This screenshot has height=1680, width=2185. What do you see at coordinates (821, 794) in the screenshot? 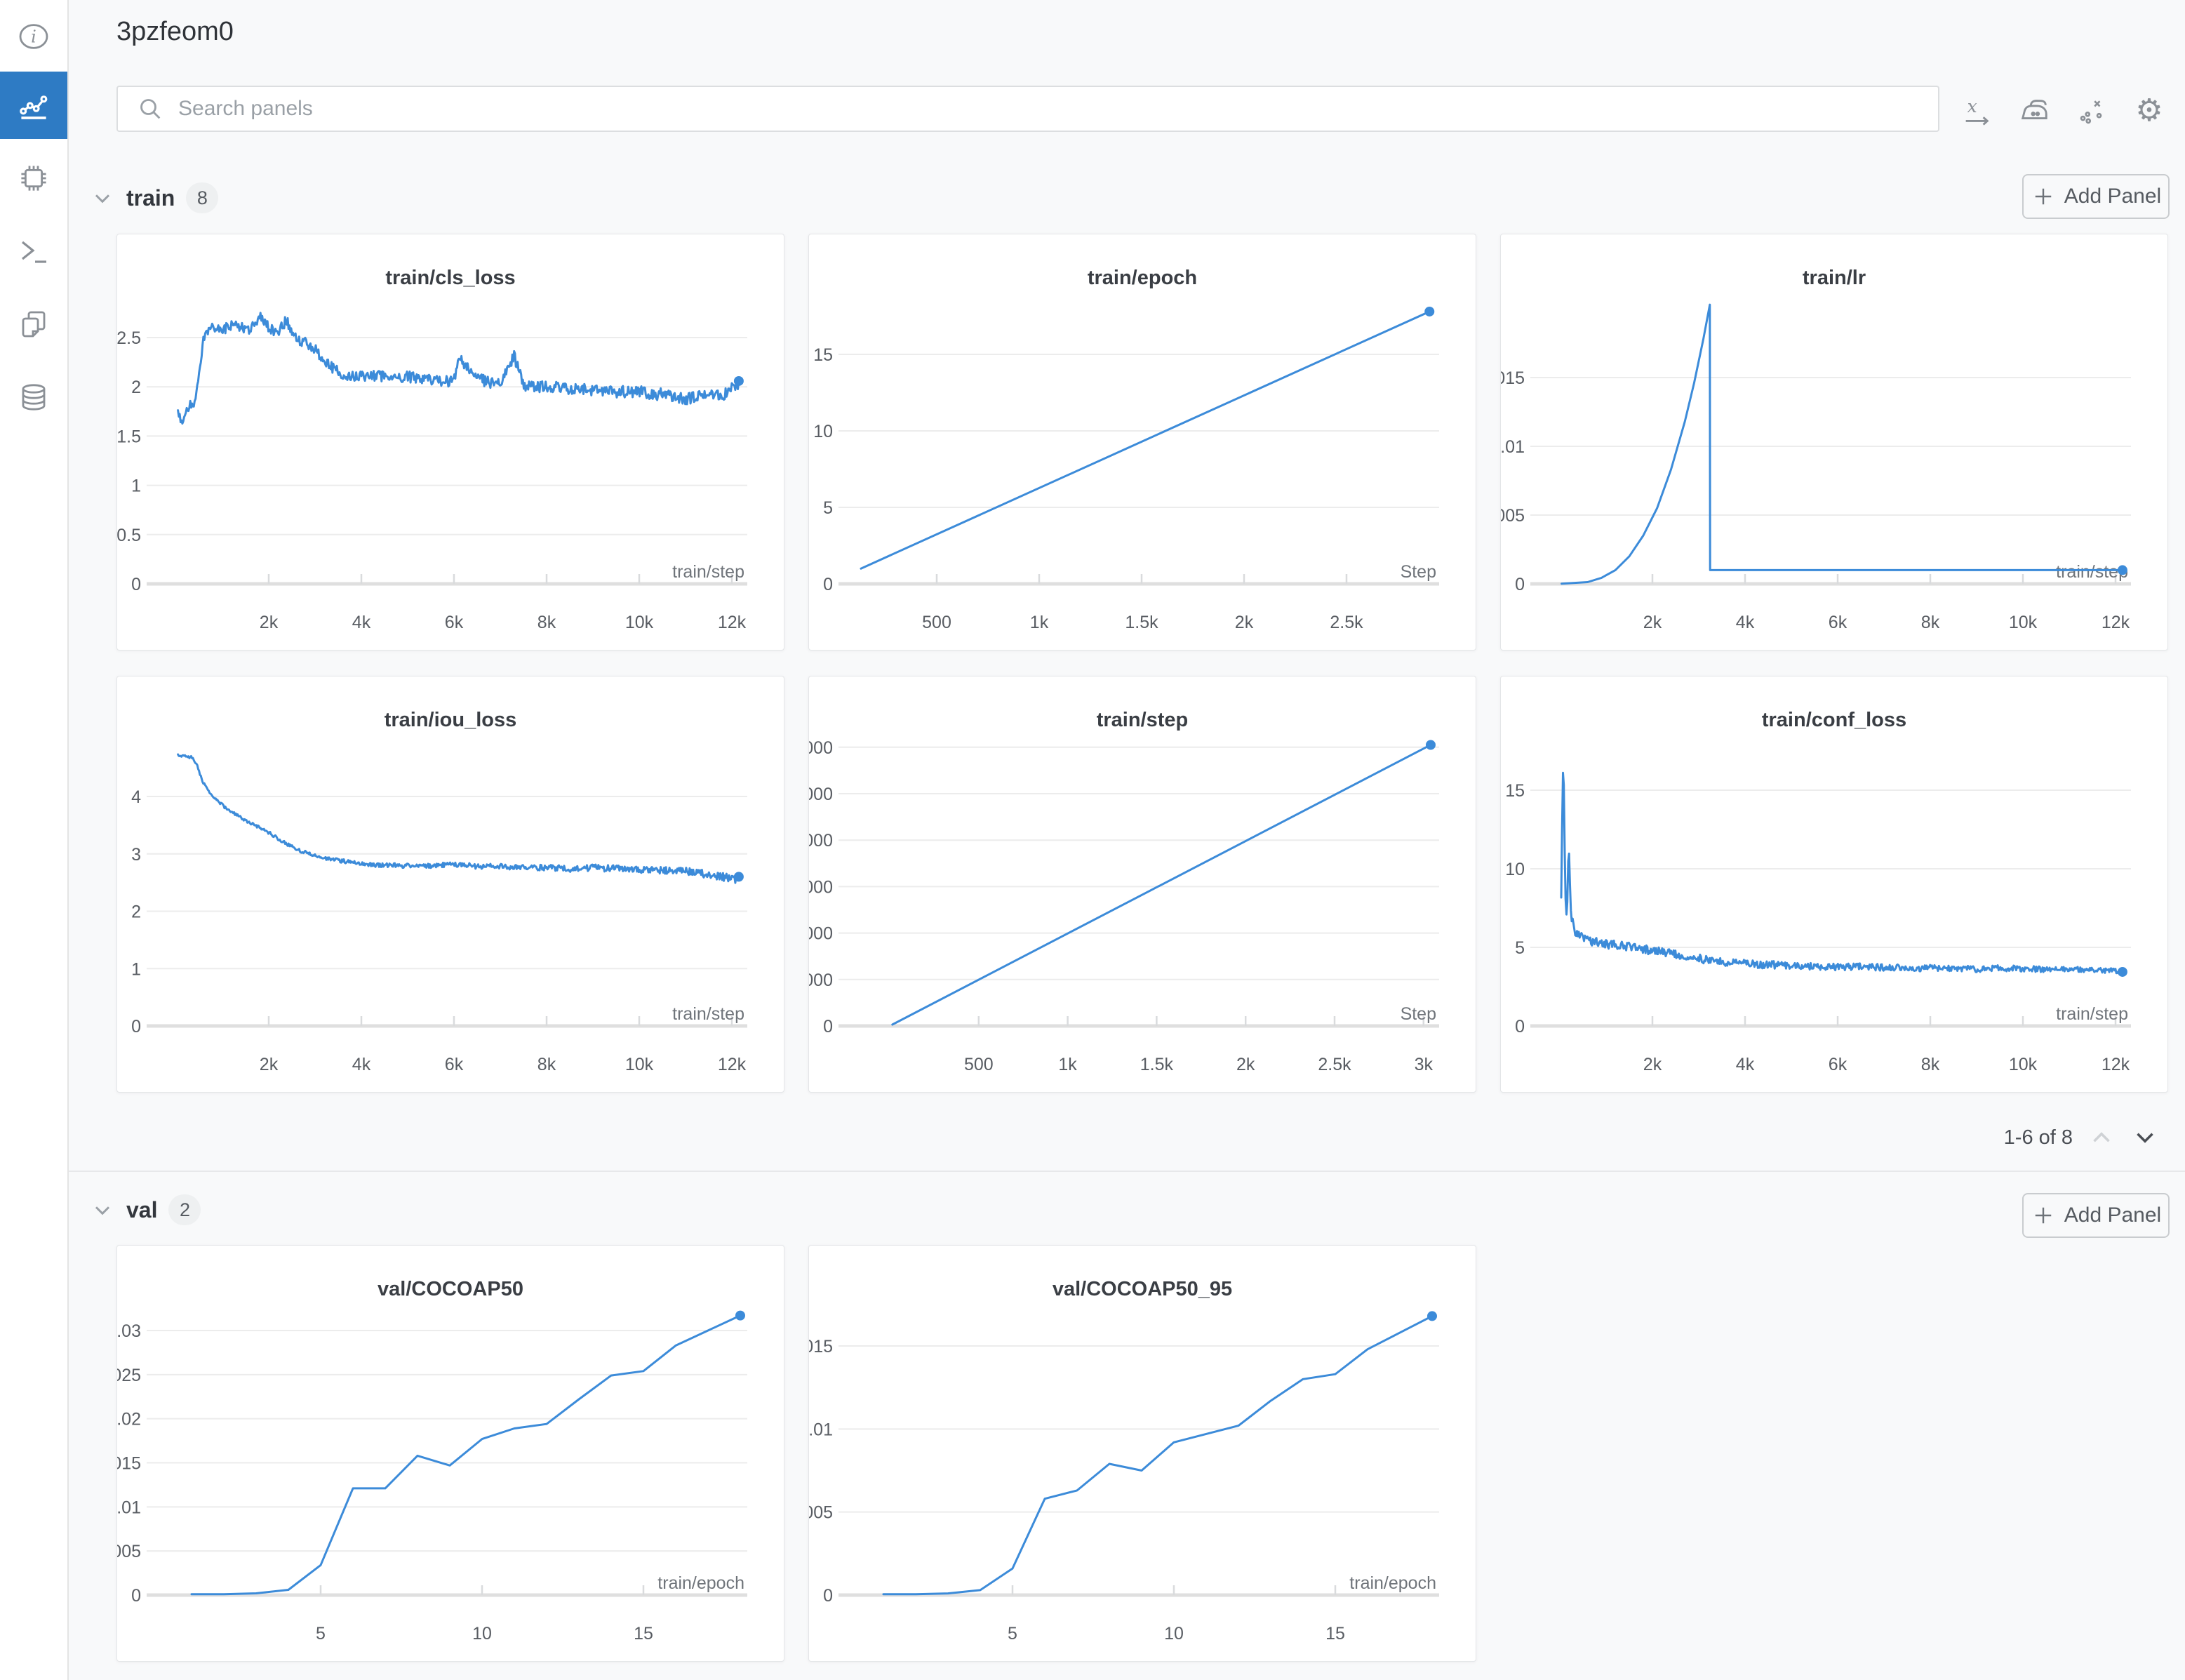
I see `svg-text: 10000` at bounding box center [821, 794].